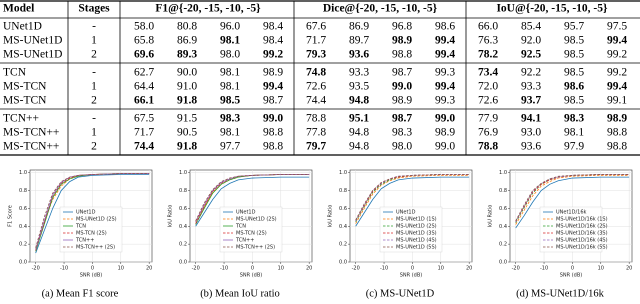  What do you see at coordinates (416, 241) in the screenshot?
I see `legend-label: MS-UNet1D (4S)` at bounding box center [416, 241].